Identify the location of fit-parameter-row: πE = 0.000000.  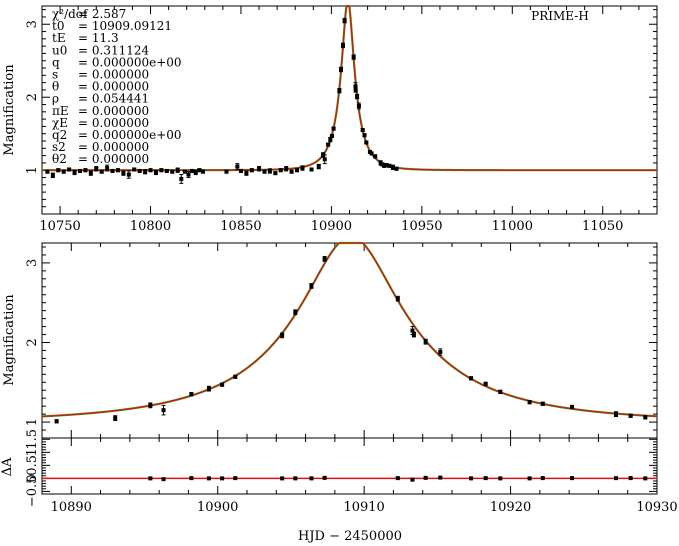
(100, 111).